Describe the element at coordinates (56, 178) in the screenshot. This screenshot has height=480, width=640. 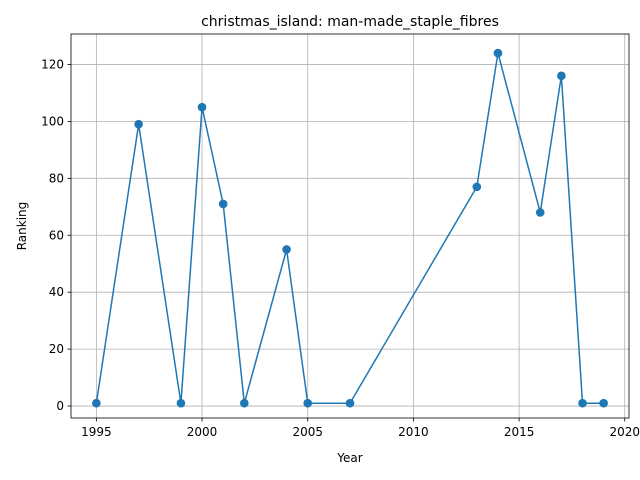
I see `y-tick-label: 80` at that location.